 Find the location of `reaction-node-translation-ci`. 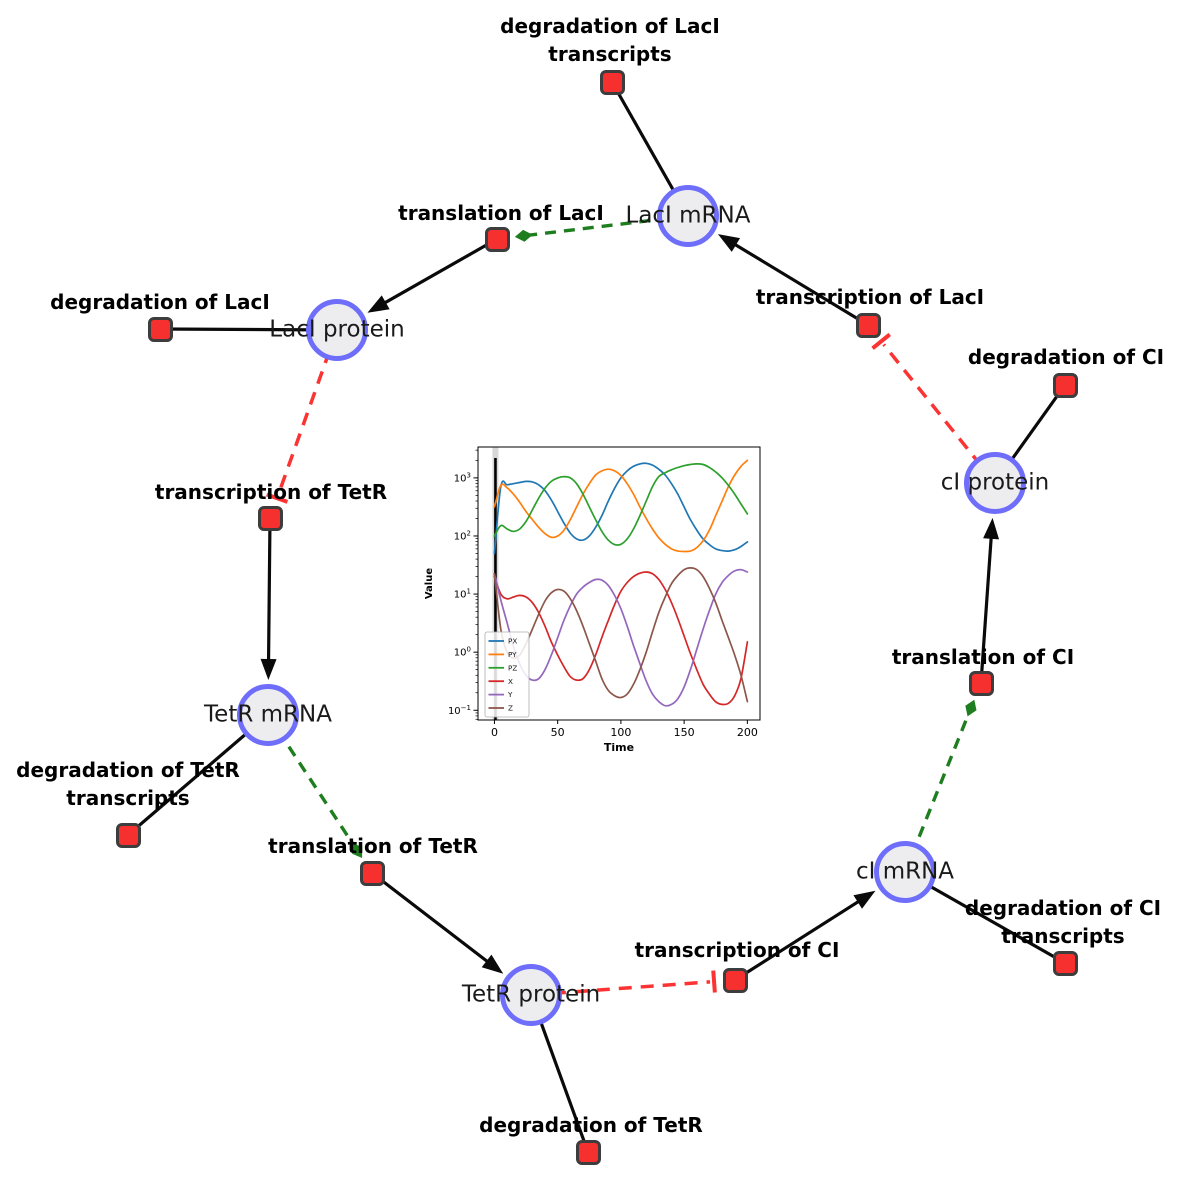

reaction-node-translation-ci is located at coordinates (981, 683).